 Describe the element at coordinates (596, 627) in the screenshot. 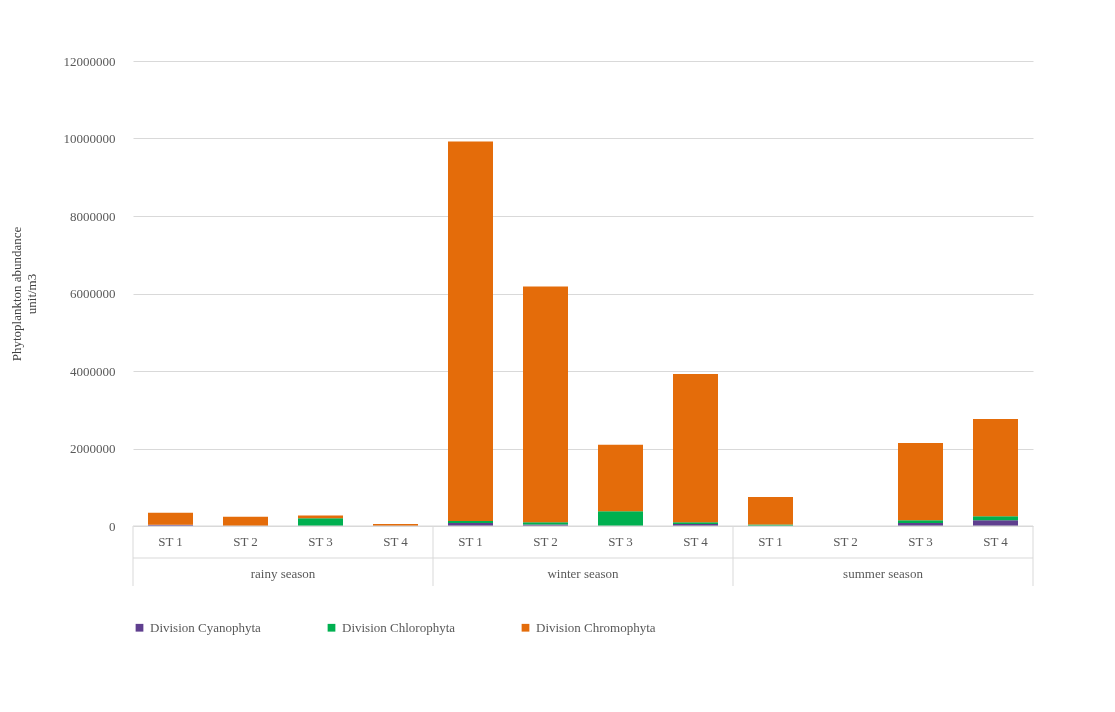

I see `legend-label: Division Chromophyta` at that location.